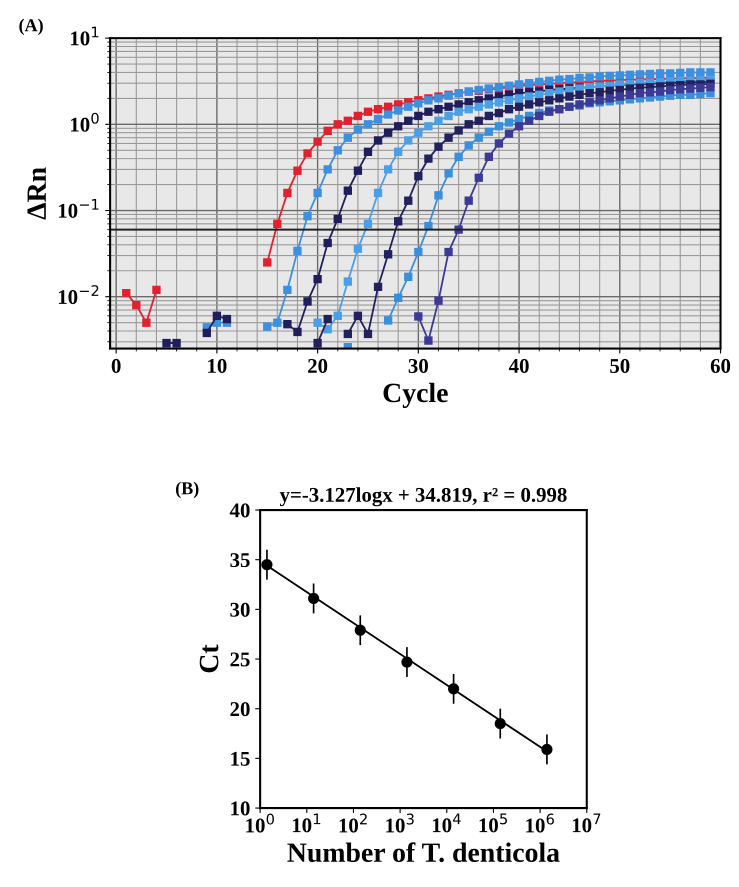  Describe the element at coordinates (446, 823) in the screenshot. I see `x-tick-label: 10$^{4}$` at that location.